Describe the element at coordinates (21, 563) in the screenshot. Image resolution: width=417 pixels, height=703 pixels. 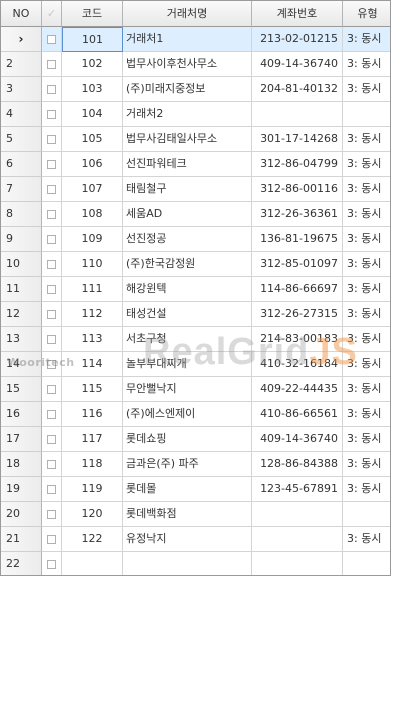
I see `row-number: 22` at that location.